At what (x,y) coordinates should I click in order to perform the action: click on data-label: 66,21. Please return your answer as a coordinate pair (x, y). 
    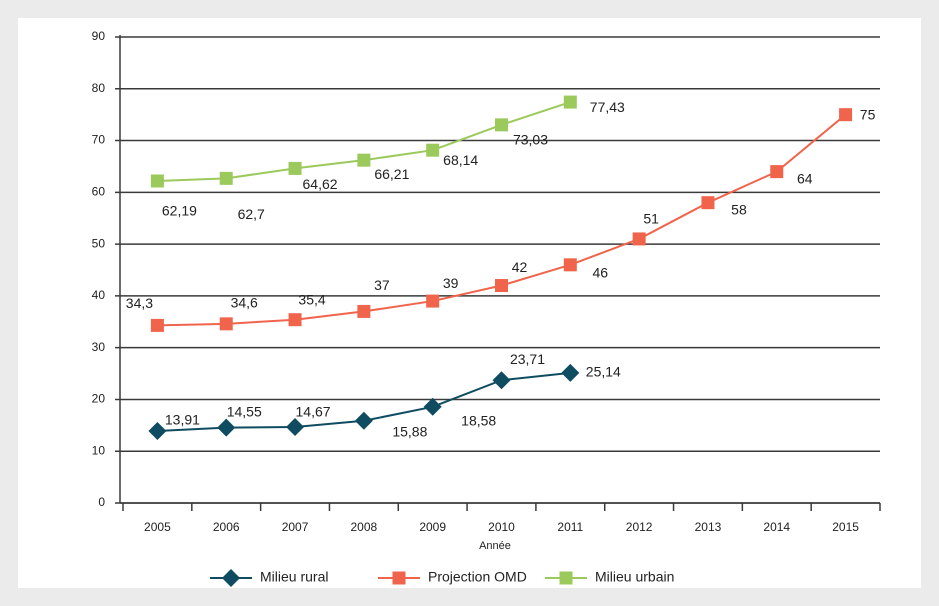
    Looking at the image, I should click on (391, 174).